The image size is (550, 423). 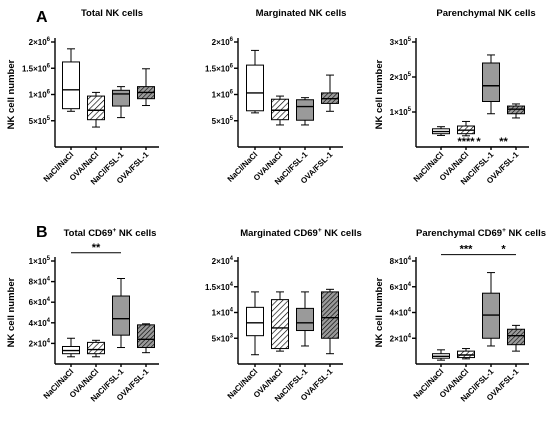 What do you see at coordinates (223, 338) in the screenshot?
I see `y-tick-label: 5×103​` at bounding box center [223, 338].